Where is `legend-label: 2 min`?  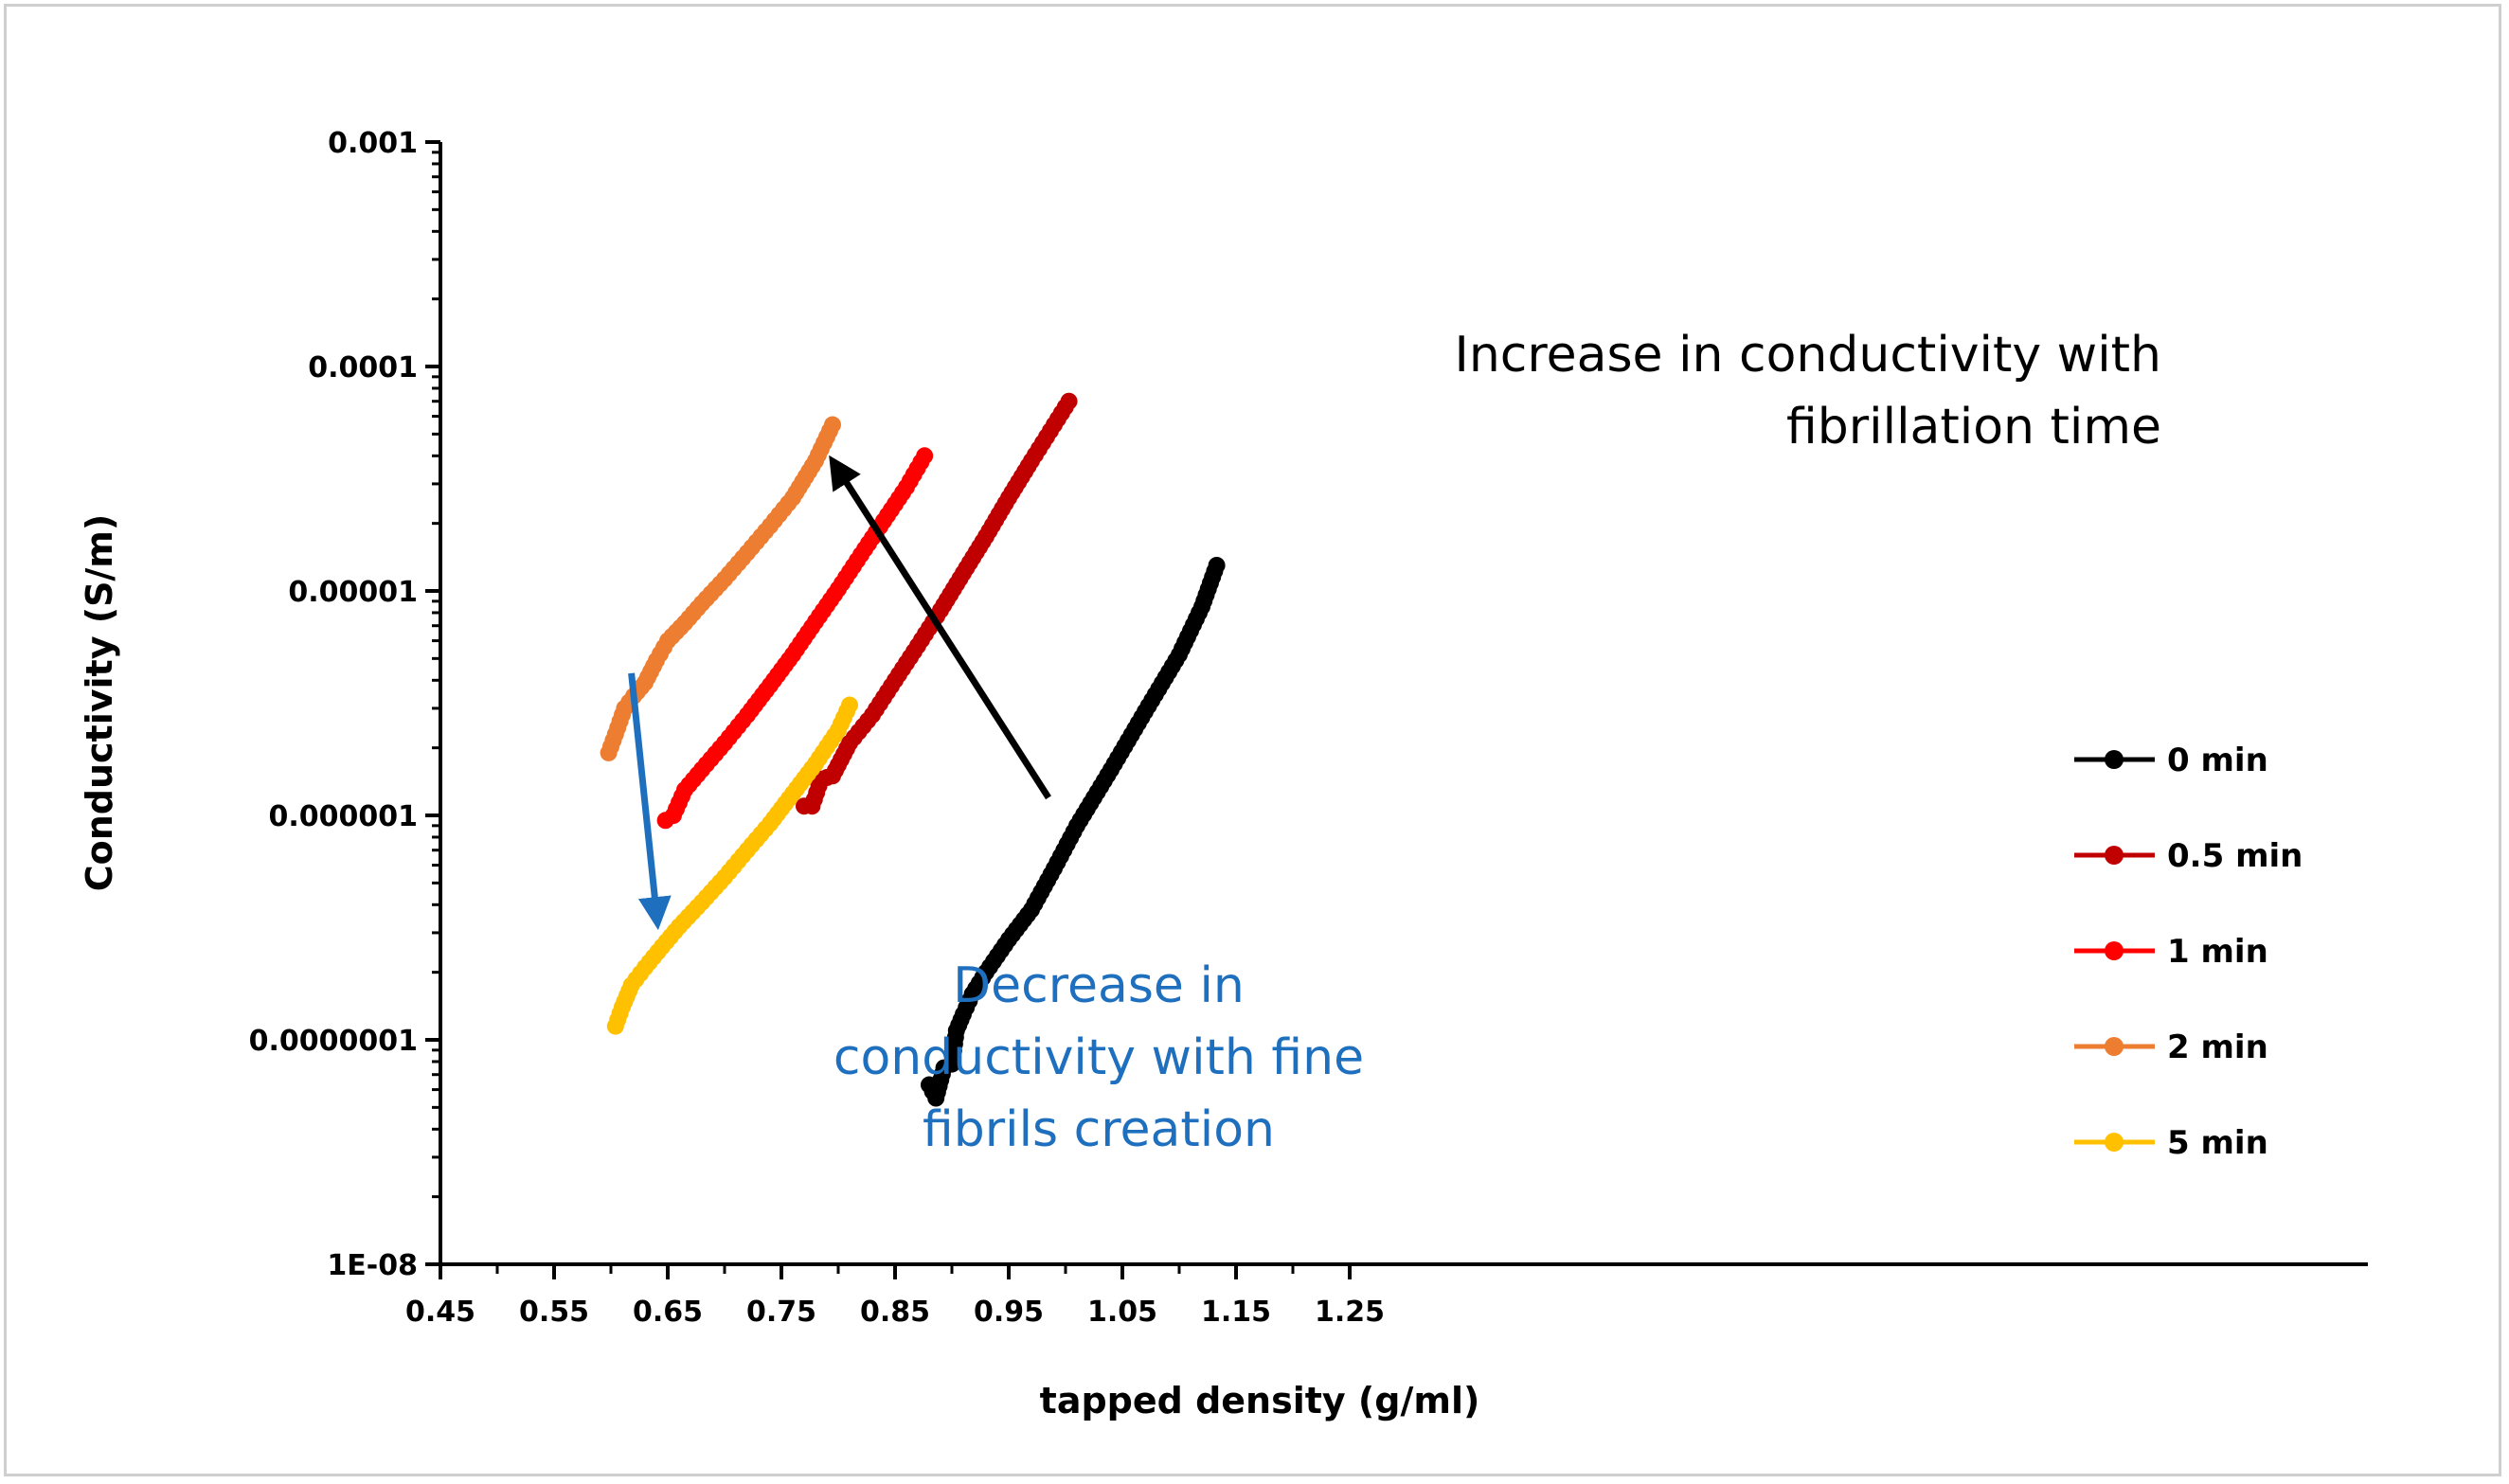
legend-label: 2 min is located at coordinates (2218, 1047).